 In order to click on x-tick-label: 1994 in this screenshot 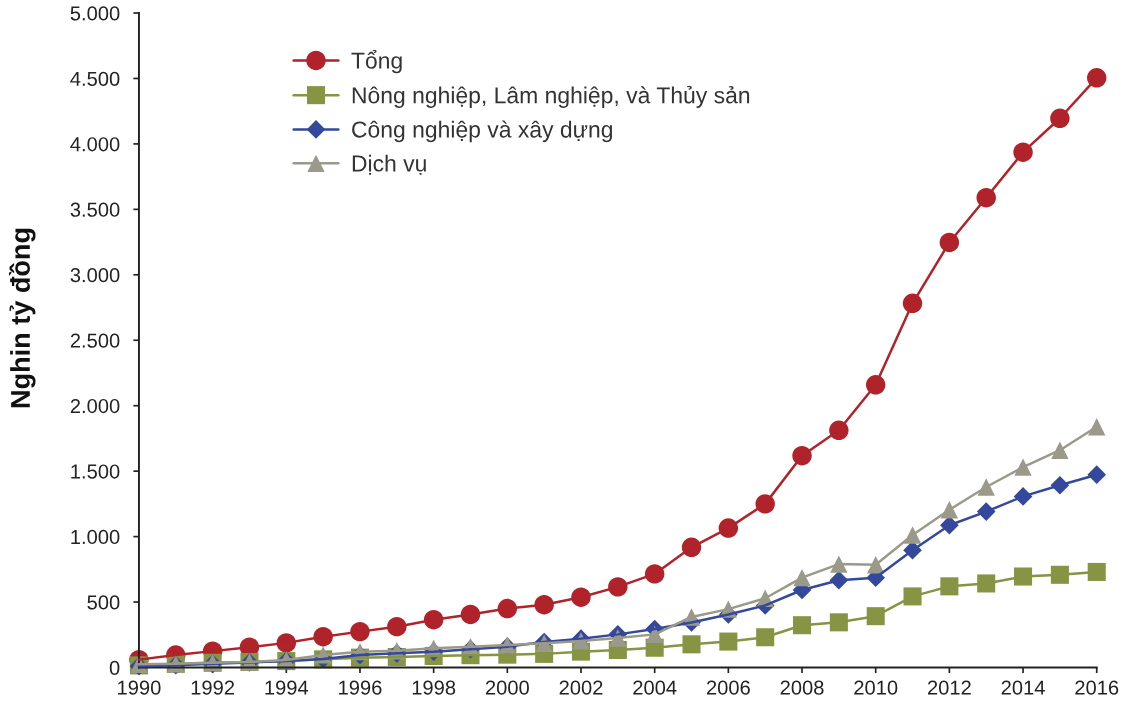, I will do `click(287, 687)`.